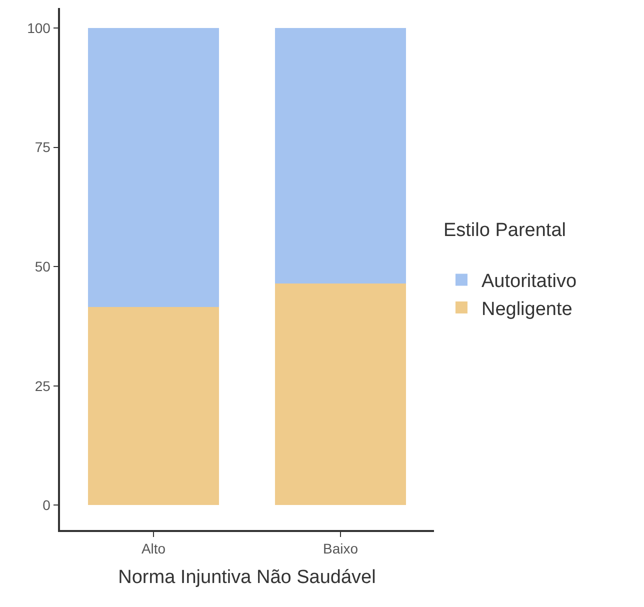 The image size is (644, 607). What do you see at coordinates (46, 505) in the screenshot?
I see `y-tick-label: 0` at bounding box center [46, 505].